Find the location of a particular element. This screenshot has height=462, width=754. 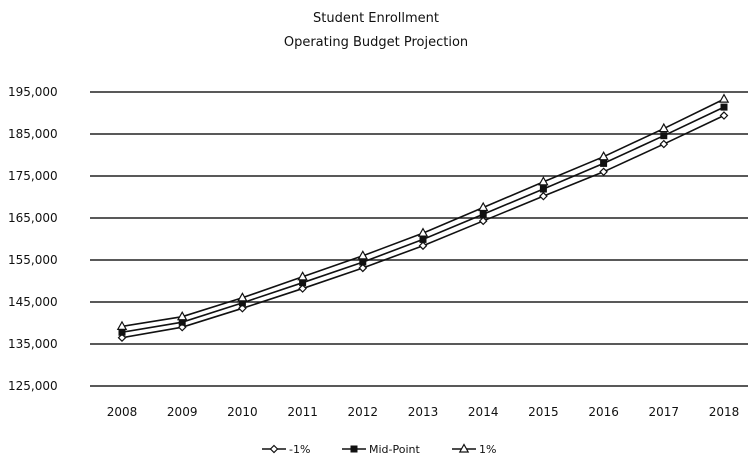

x-tick-label: 2016 is located at coordinates (603, 412).